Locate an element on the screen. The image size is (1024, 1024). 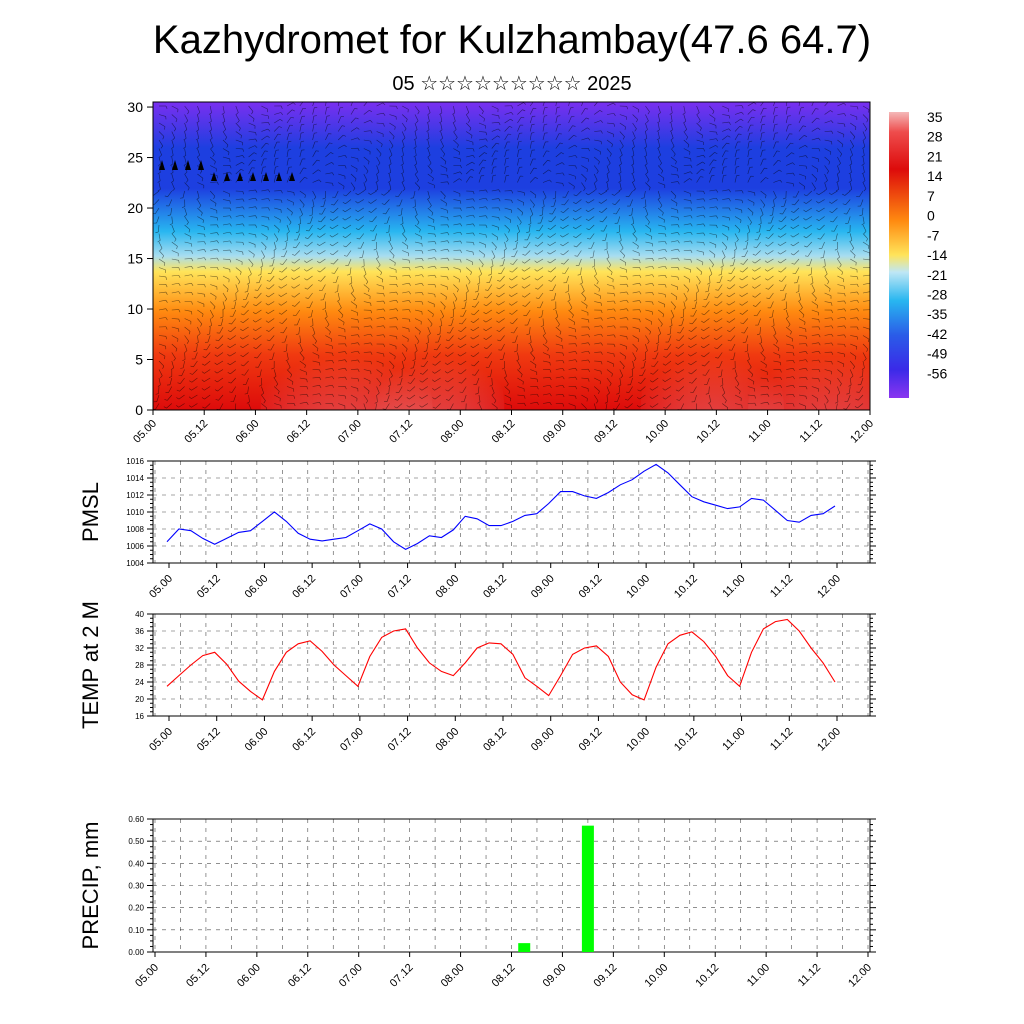
colorbar-label: -7 is located at coordinates (933, 235).